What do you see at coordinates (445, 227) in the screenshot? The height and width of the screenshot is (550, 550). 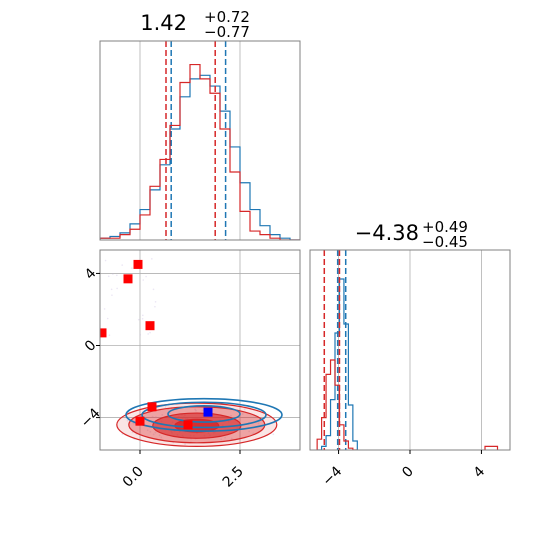 I see `title-bottom-right-sup: +0.49` at bounding box center [445, 227].